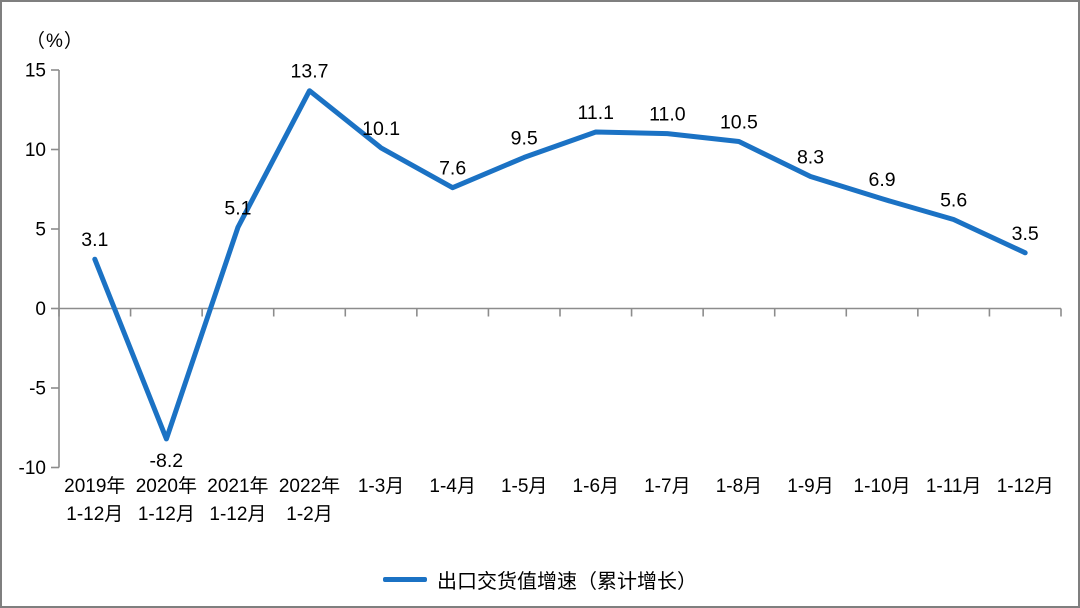 The width and height of the screenshot is (1080, 608). What do you see at coordinates (882, 486) in the screenshot?
I see `x-category-label: 1-10月` at bounding box center [882, 486].